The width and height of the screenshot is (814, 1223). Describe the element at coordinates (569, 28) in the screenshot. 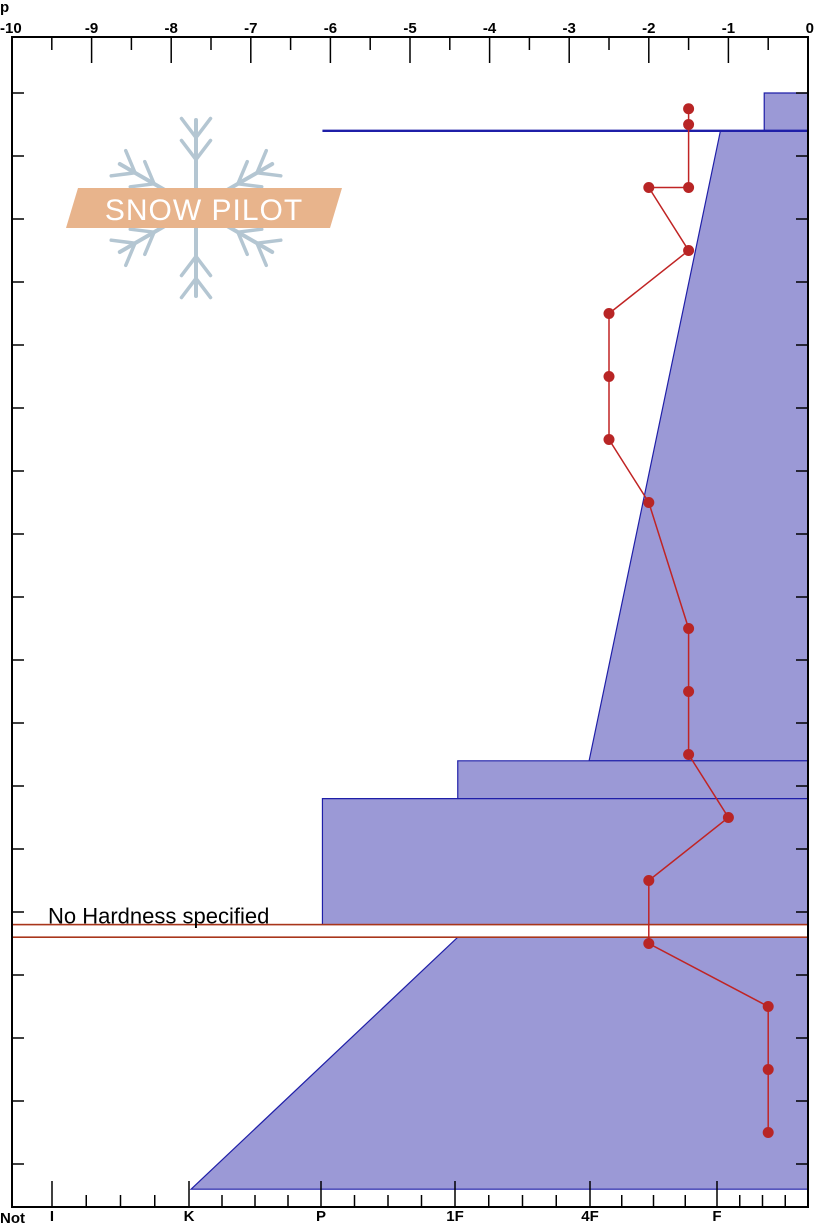

I see `temperature-tick-label: -3` at that location.